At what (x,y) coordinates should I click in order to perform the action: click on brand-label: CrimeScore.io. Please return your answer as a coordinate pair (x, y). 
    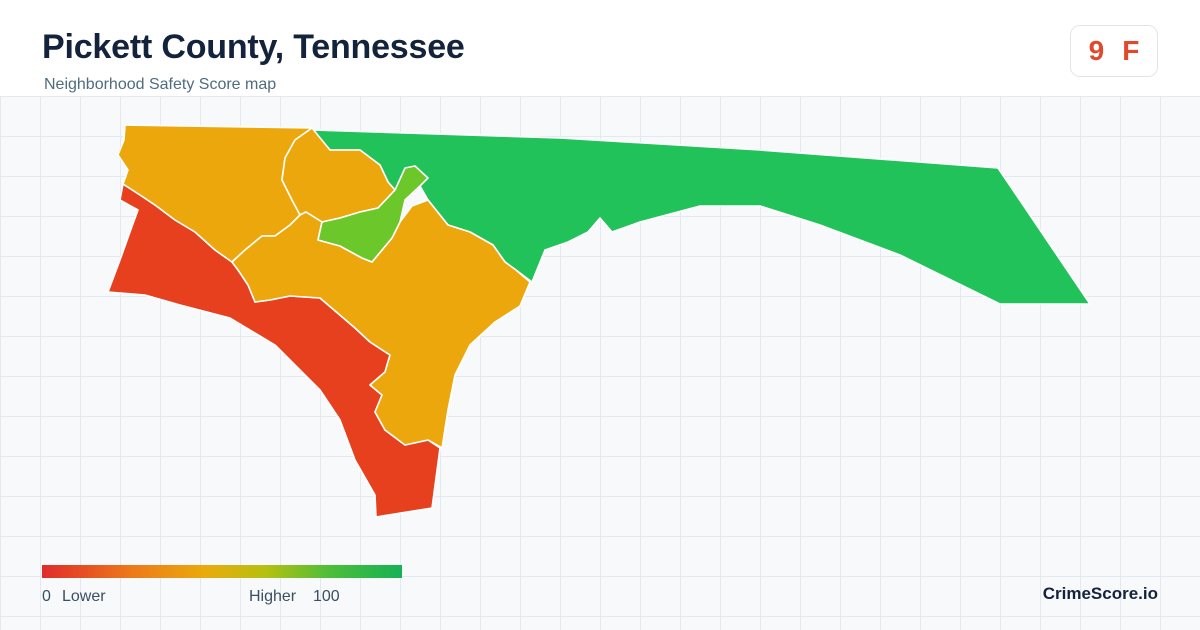
    Looking at the image, I should click on (1100, 593).